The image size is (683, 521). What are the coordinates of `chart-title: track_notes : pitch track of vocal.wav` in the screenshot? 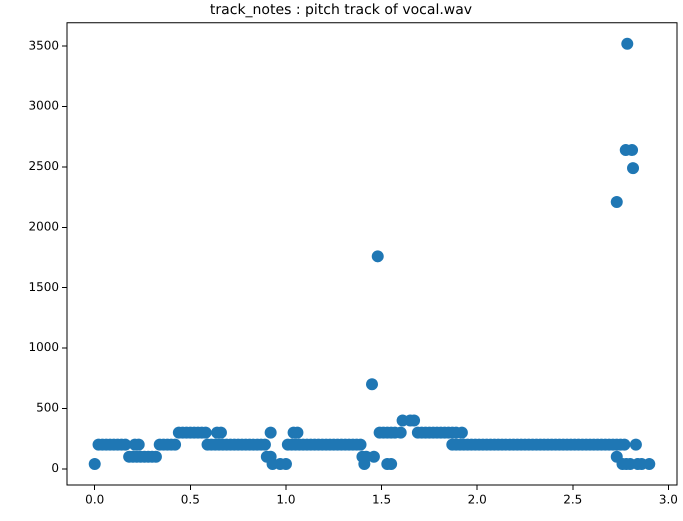 It's located at (341, 10).